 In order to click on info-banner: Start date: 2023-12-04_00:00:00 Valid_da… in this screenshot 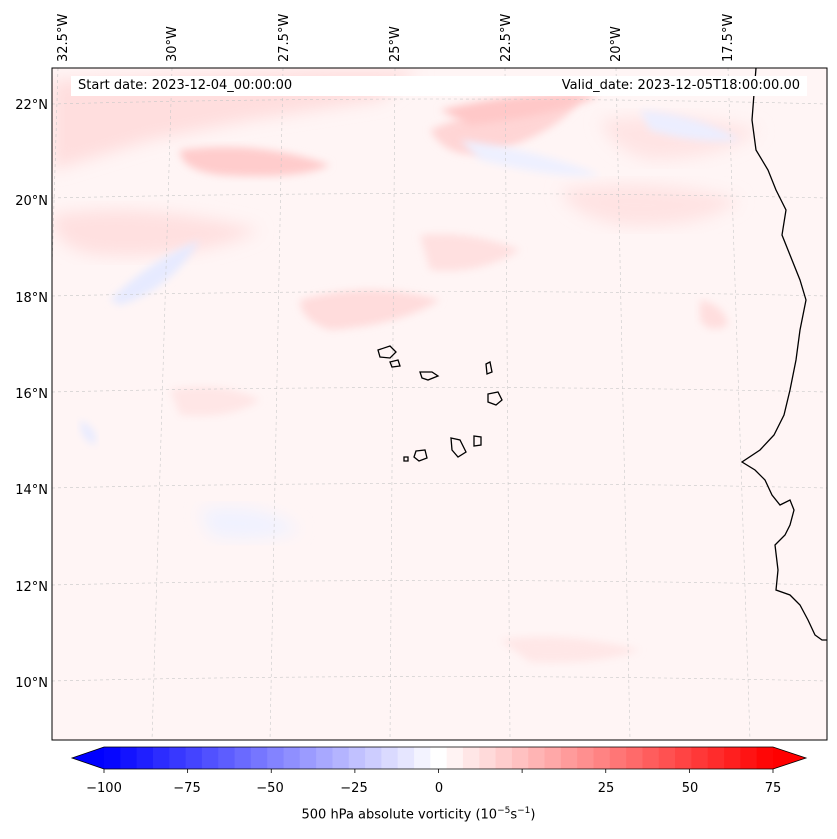, I will do `click(439, 86)`.